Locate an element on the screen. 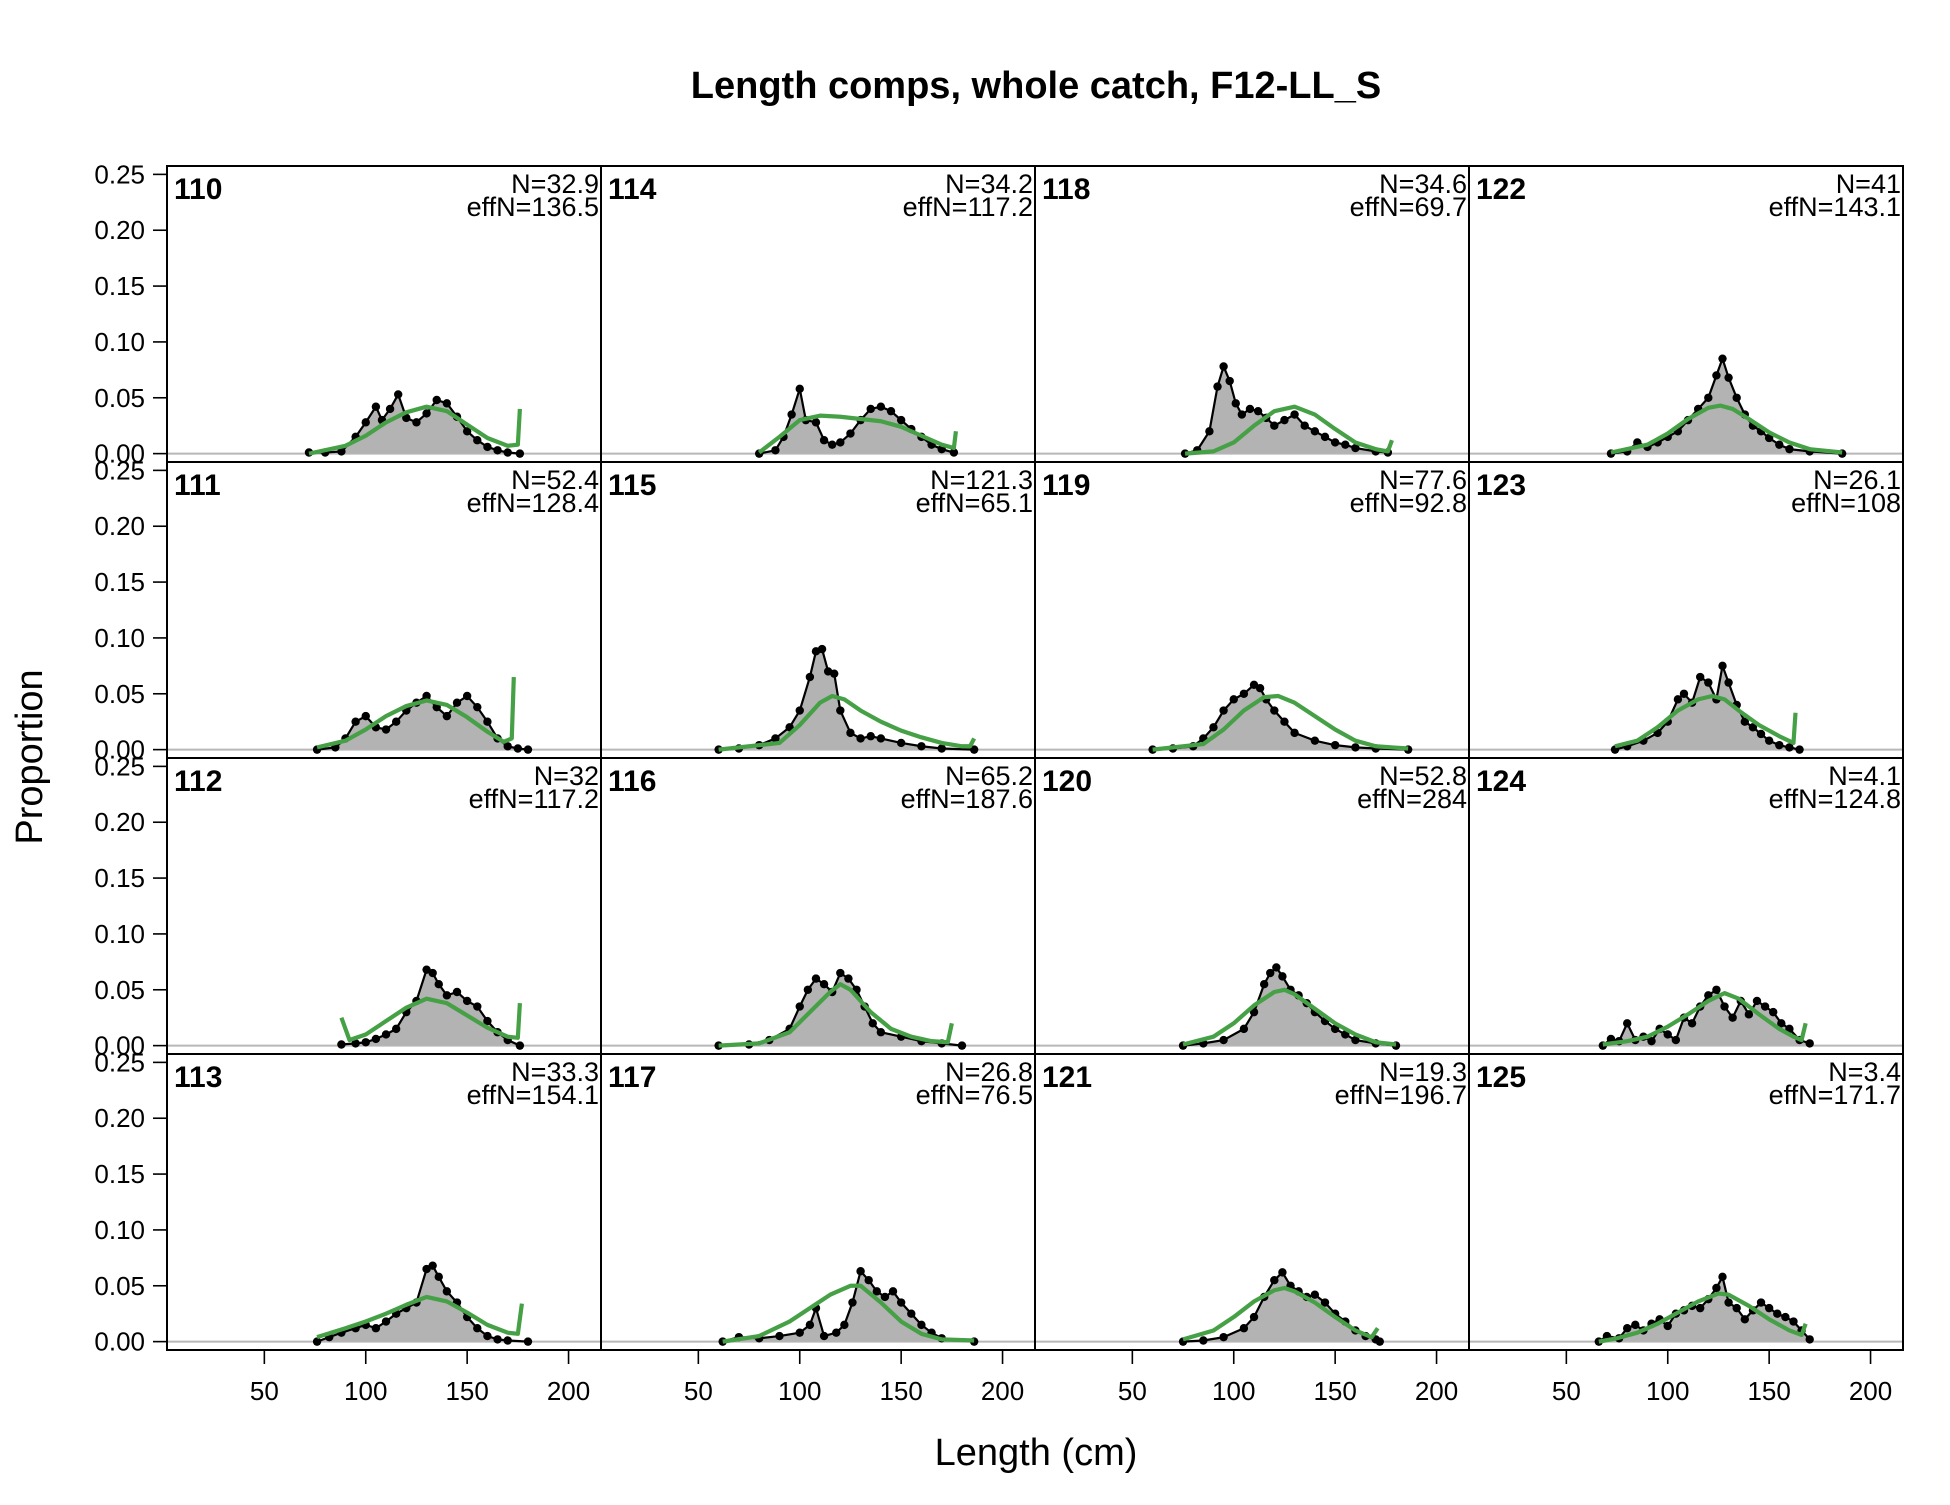 This screenshot has width=1950, height=1505. panel-effn: effN=69.7 is located at coordinates (1408, 207).